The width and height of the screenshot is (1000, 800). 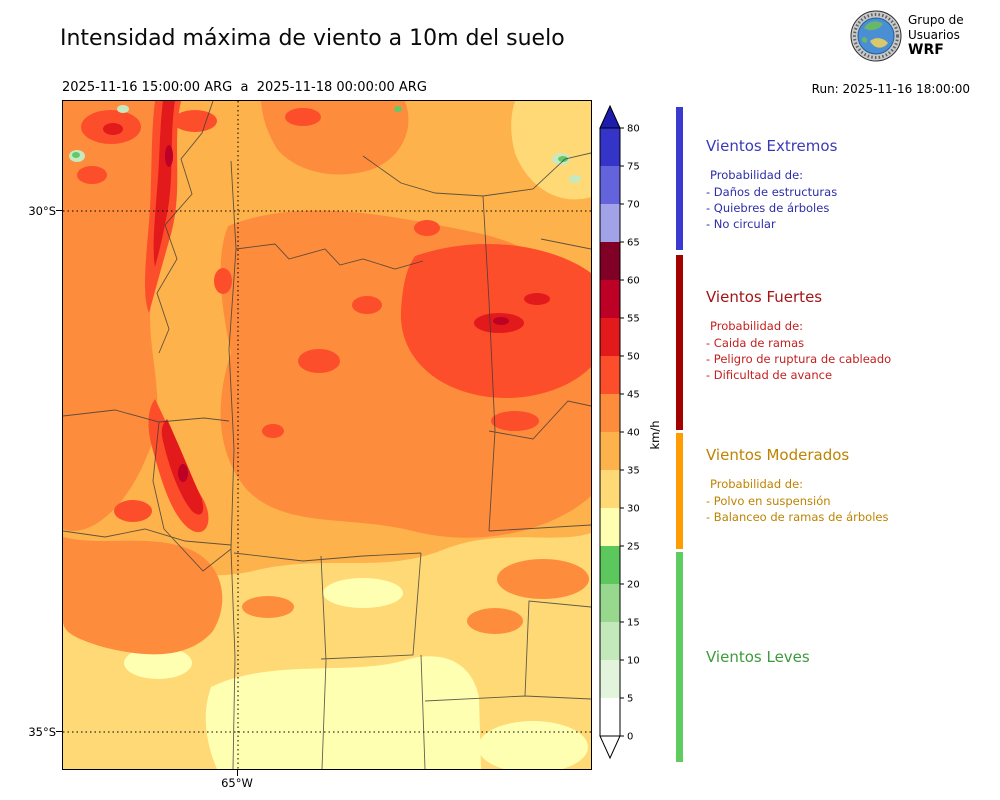 I want to click on svg-text: 40, so click(x=633, y=433).